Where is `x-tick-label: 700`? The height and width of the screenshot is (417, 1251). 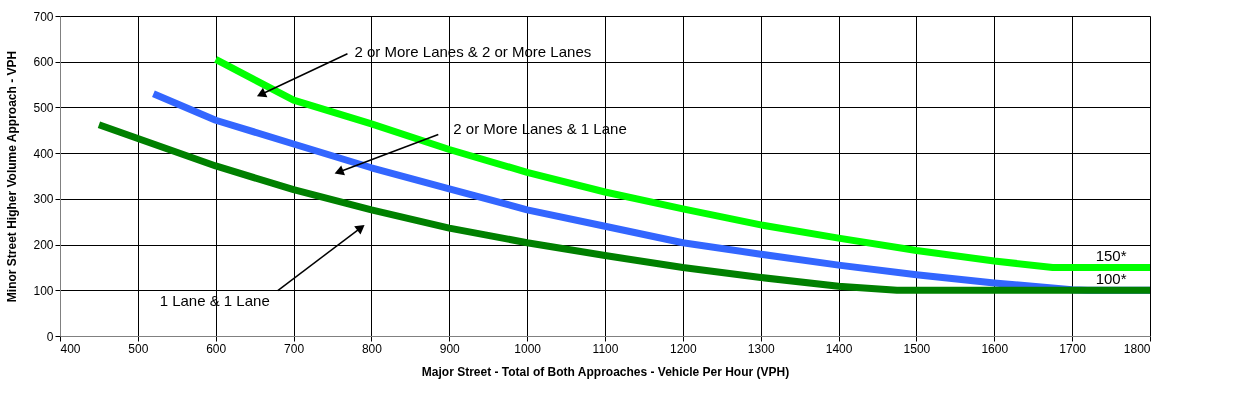
x-tick-label: 700 is located at coordinates (294, 348).